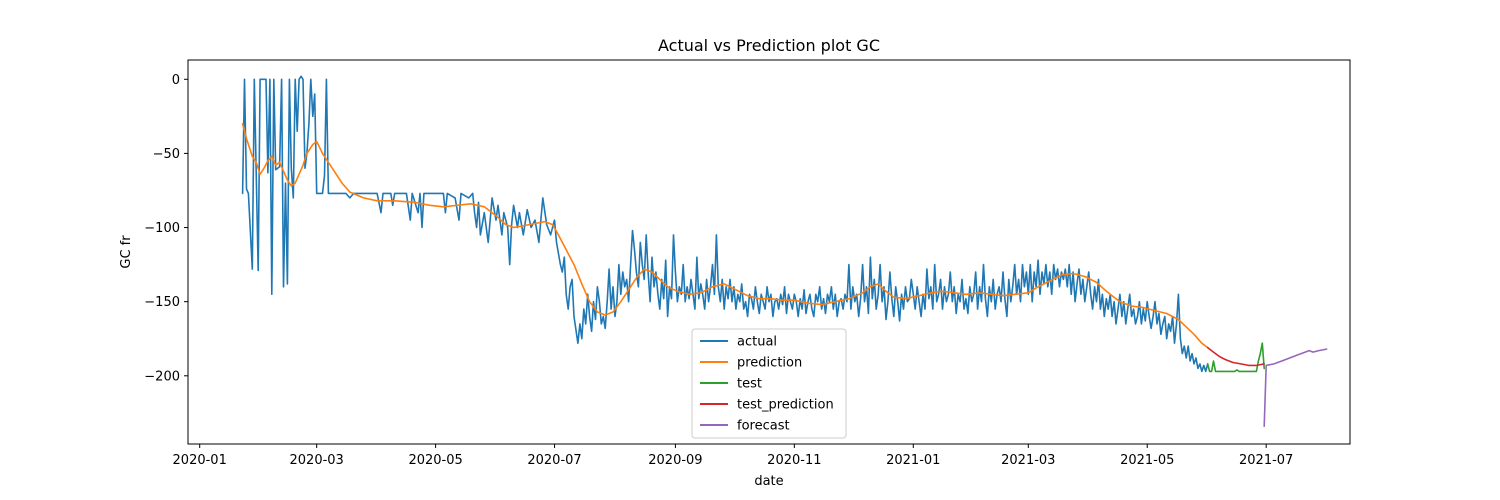 The width and height of the screenshot is (1500, 500). I want to click on x-tick-label: 2020-09, so click(675, 460).